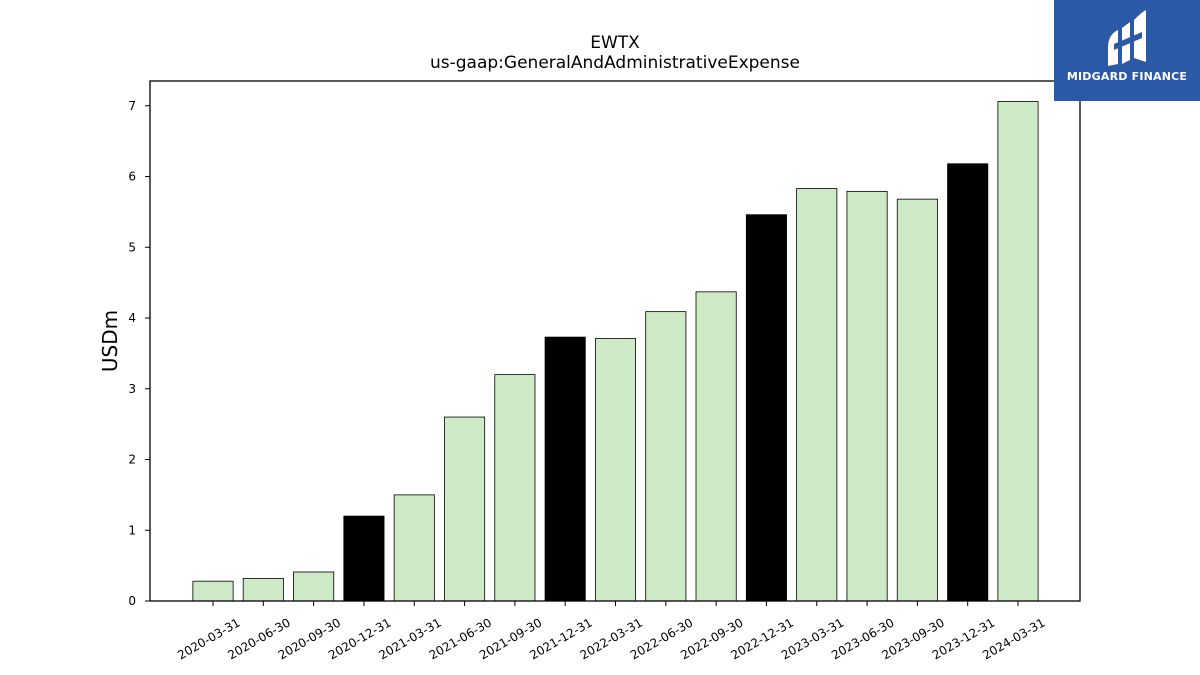 The width and height of the screenshot is (1200, 675). Describe the element at coordinates (1127, 38) in the screenshot. I see `midgard-logo-icon` at that location.